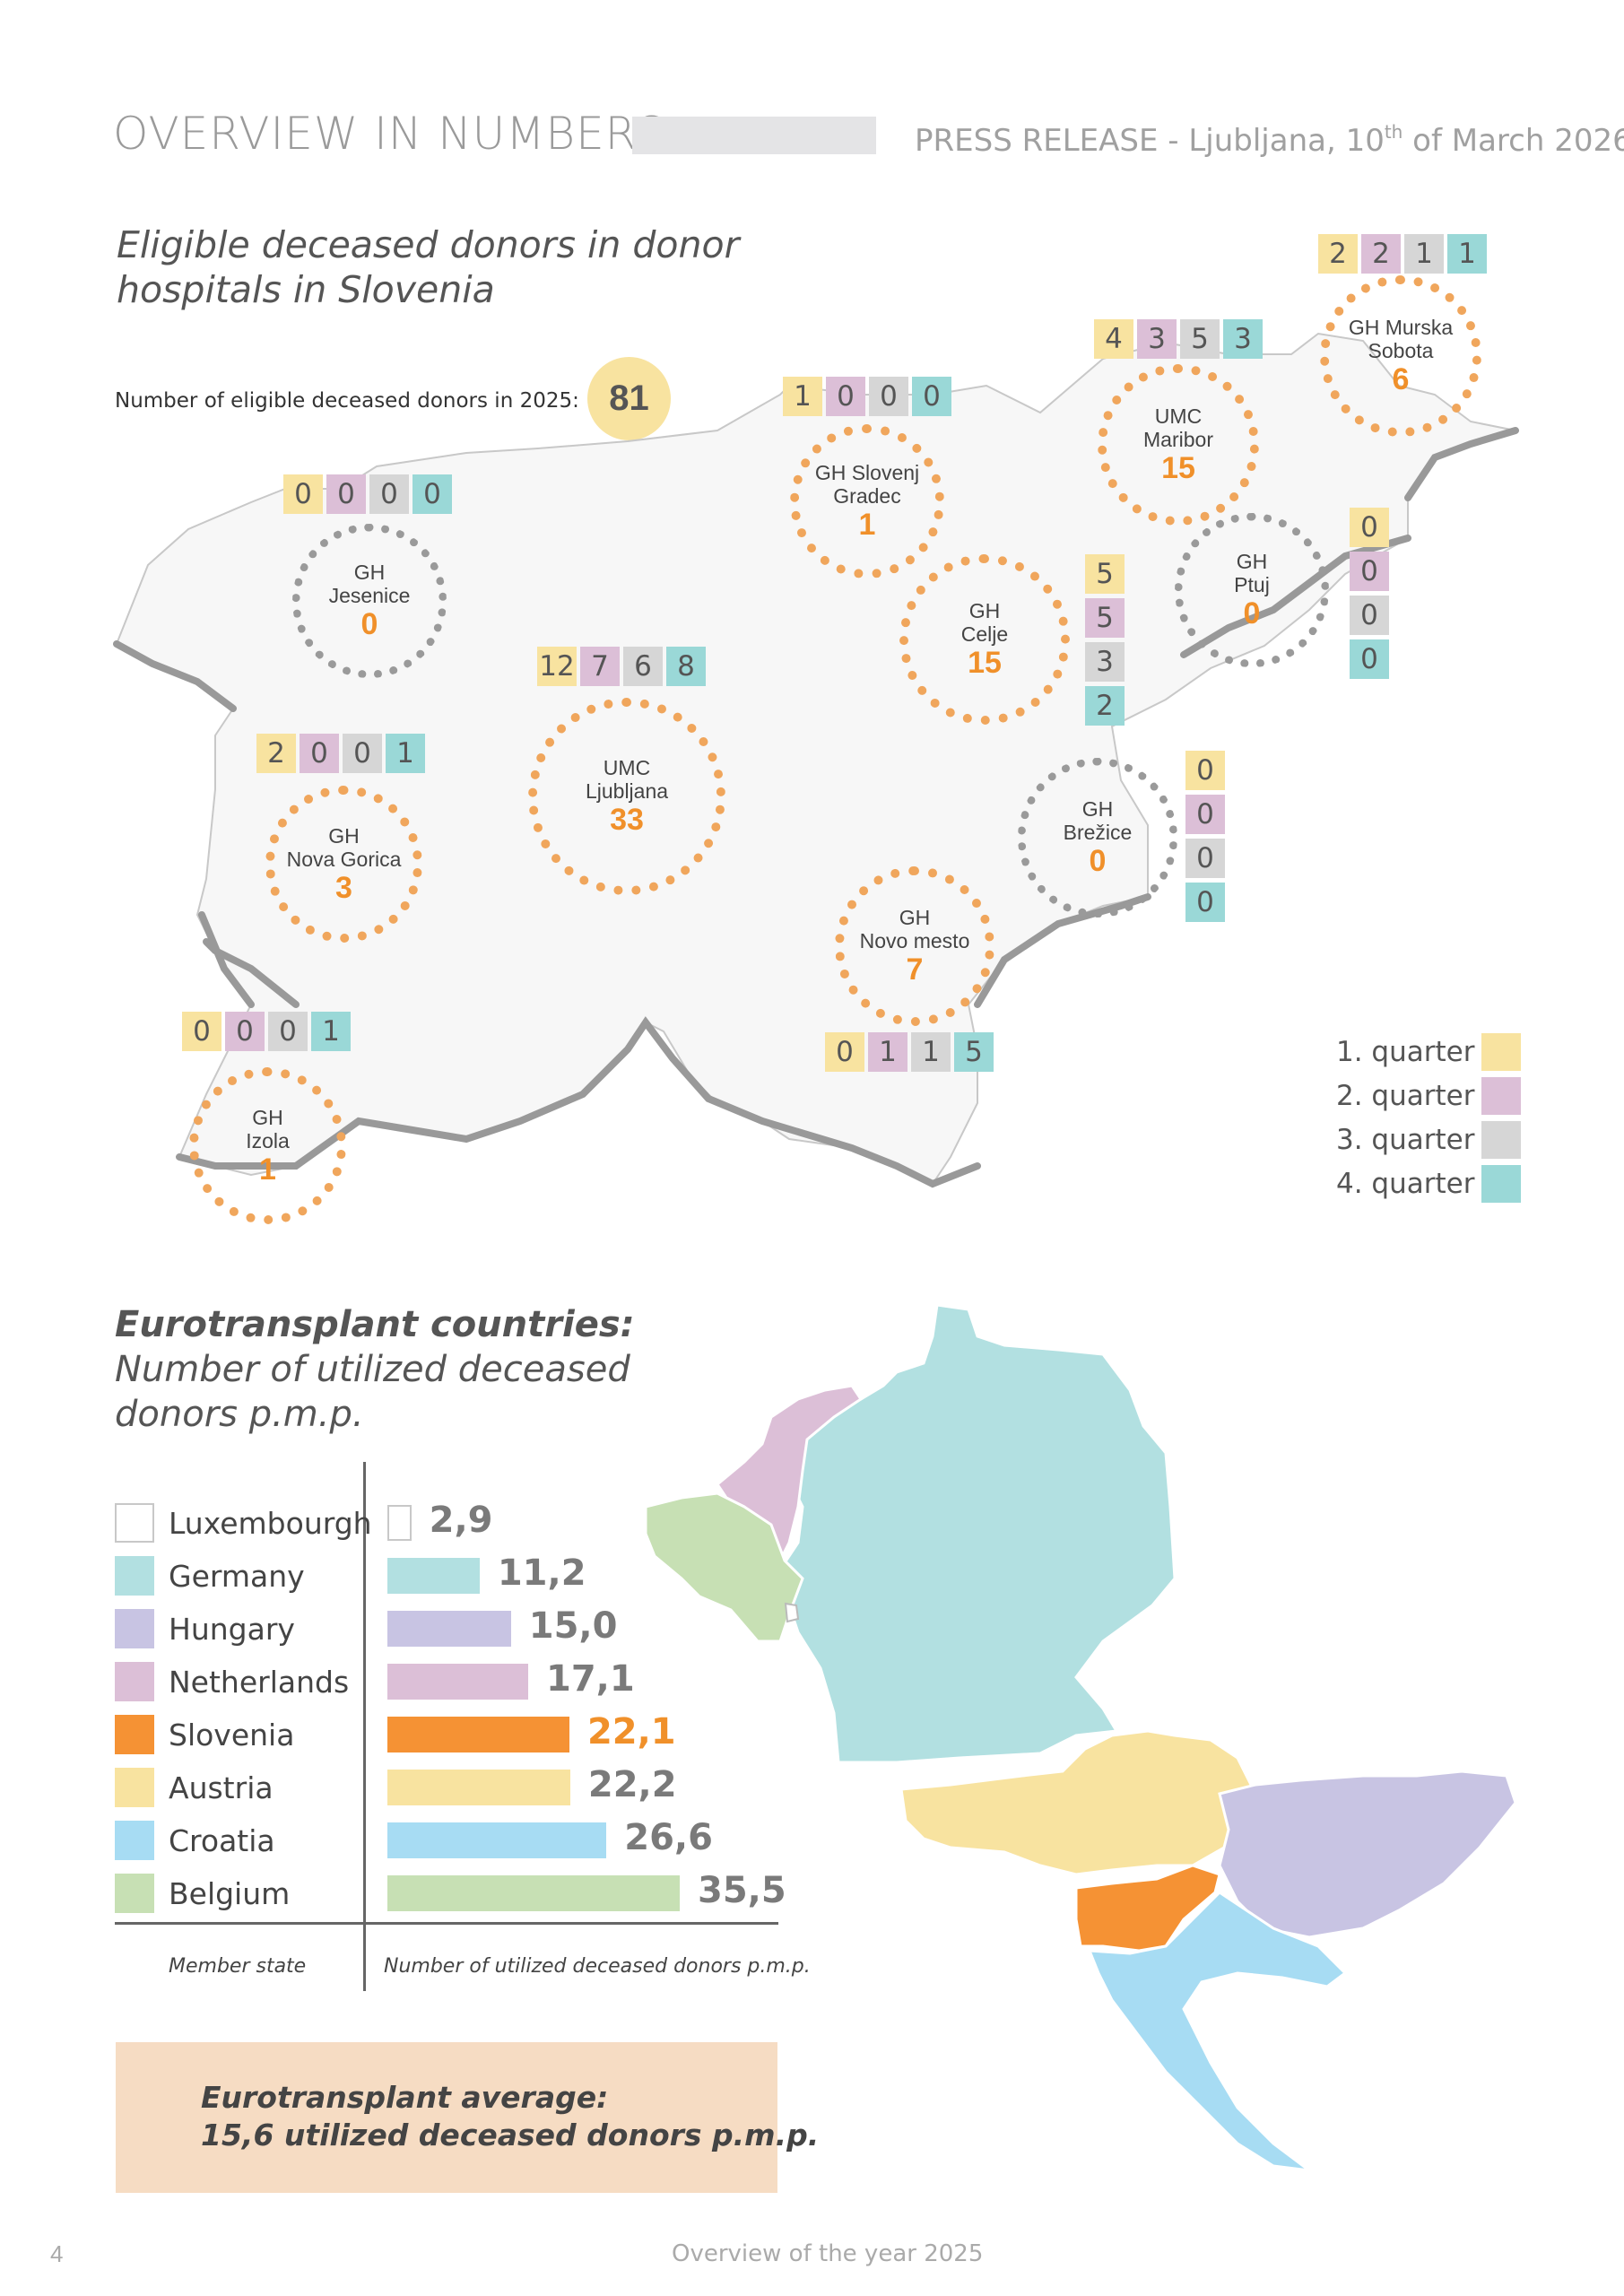  What do you see at coordinates (259, 1682) in the screenshot?
I see `country-name: Netherlands` at bounding box center [259, 1682].